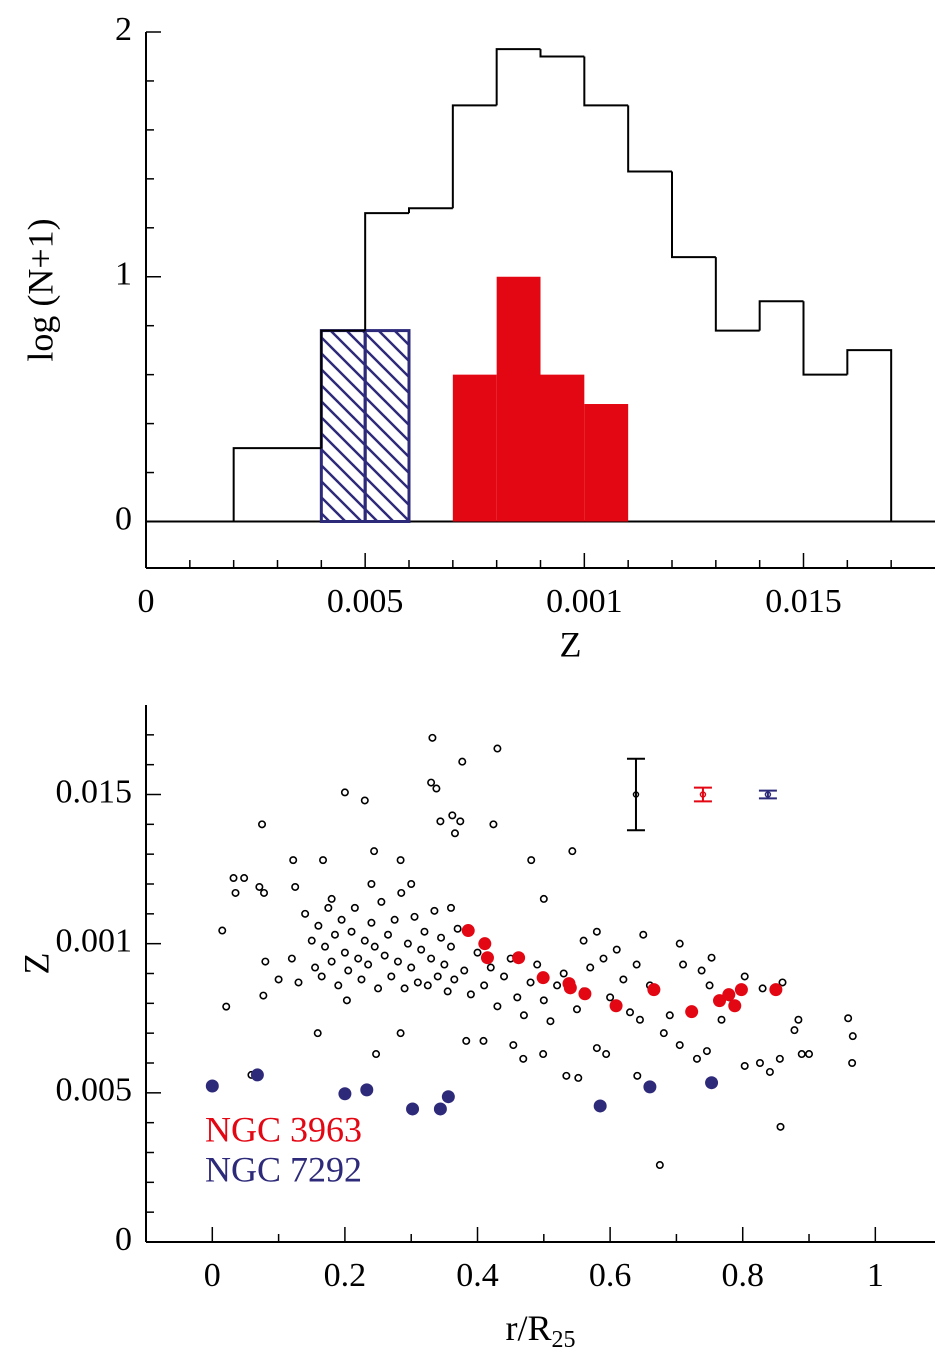  What do you see at coordinates (94, 791) in the screenshot?
I see `y-tick-label: 0.015` at bounding box center [94, 791].